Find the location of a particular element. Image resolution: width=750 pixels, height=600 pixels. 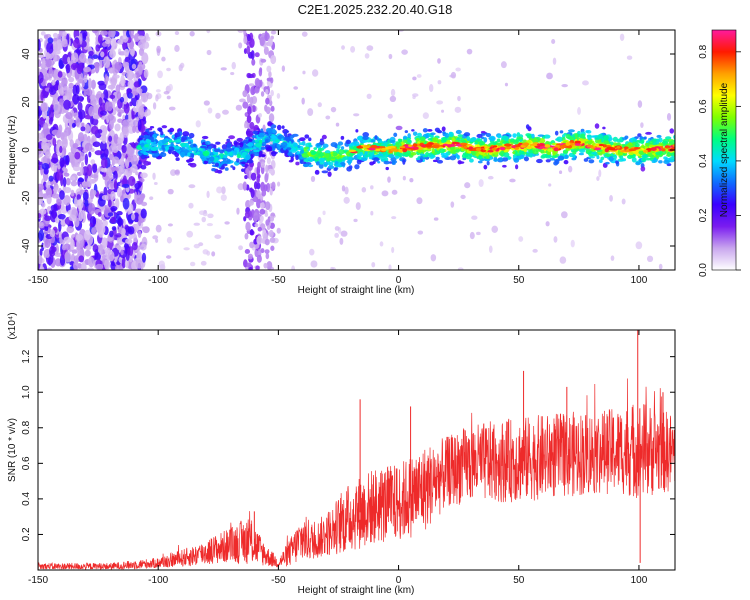

colorbar-frame is located at coordinates (724, 150).